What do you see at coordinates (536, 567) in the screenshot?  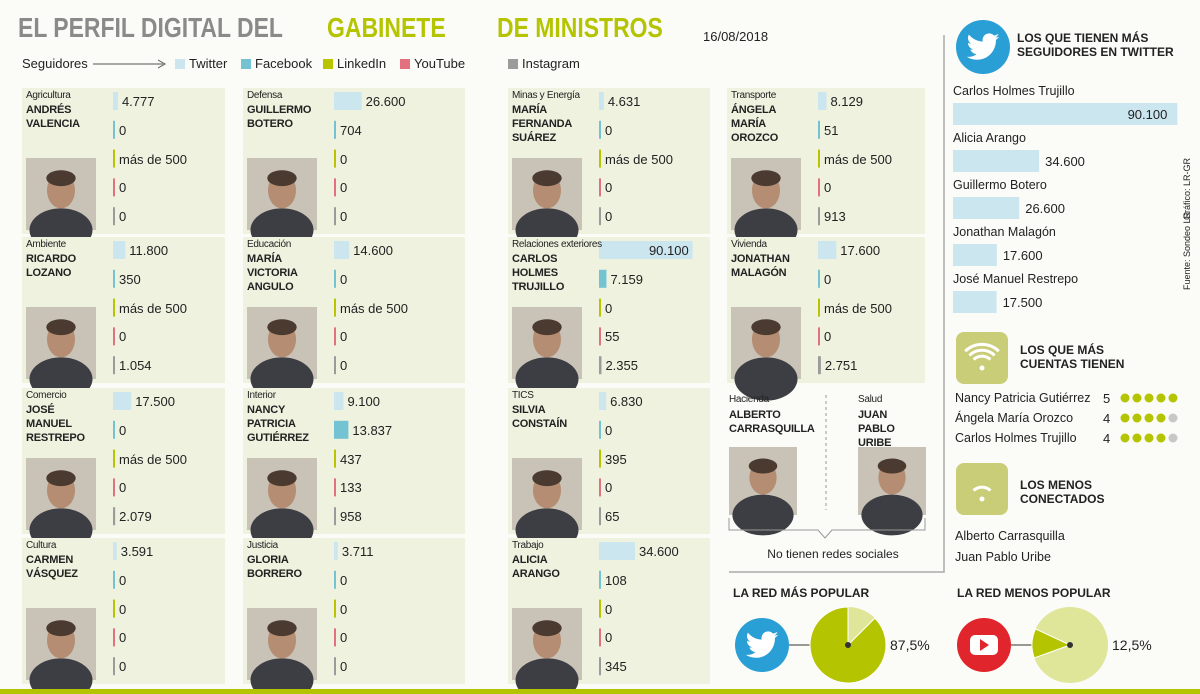 I see `minister-name: ALICIA ARANGO` at bounding box center [536, 567].